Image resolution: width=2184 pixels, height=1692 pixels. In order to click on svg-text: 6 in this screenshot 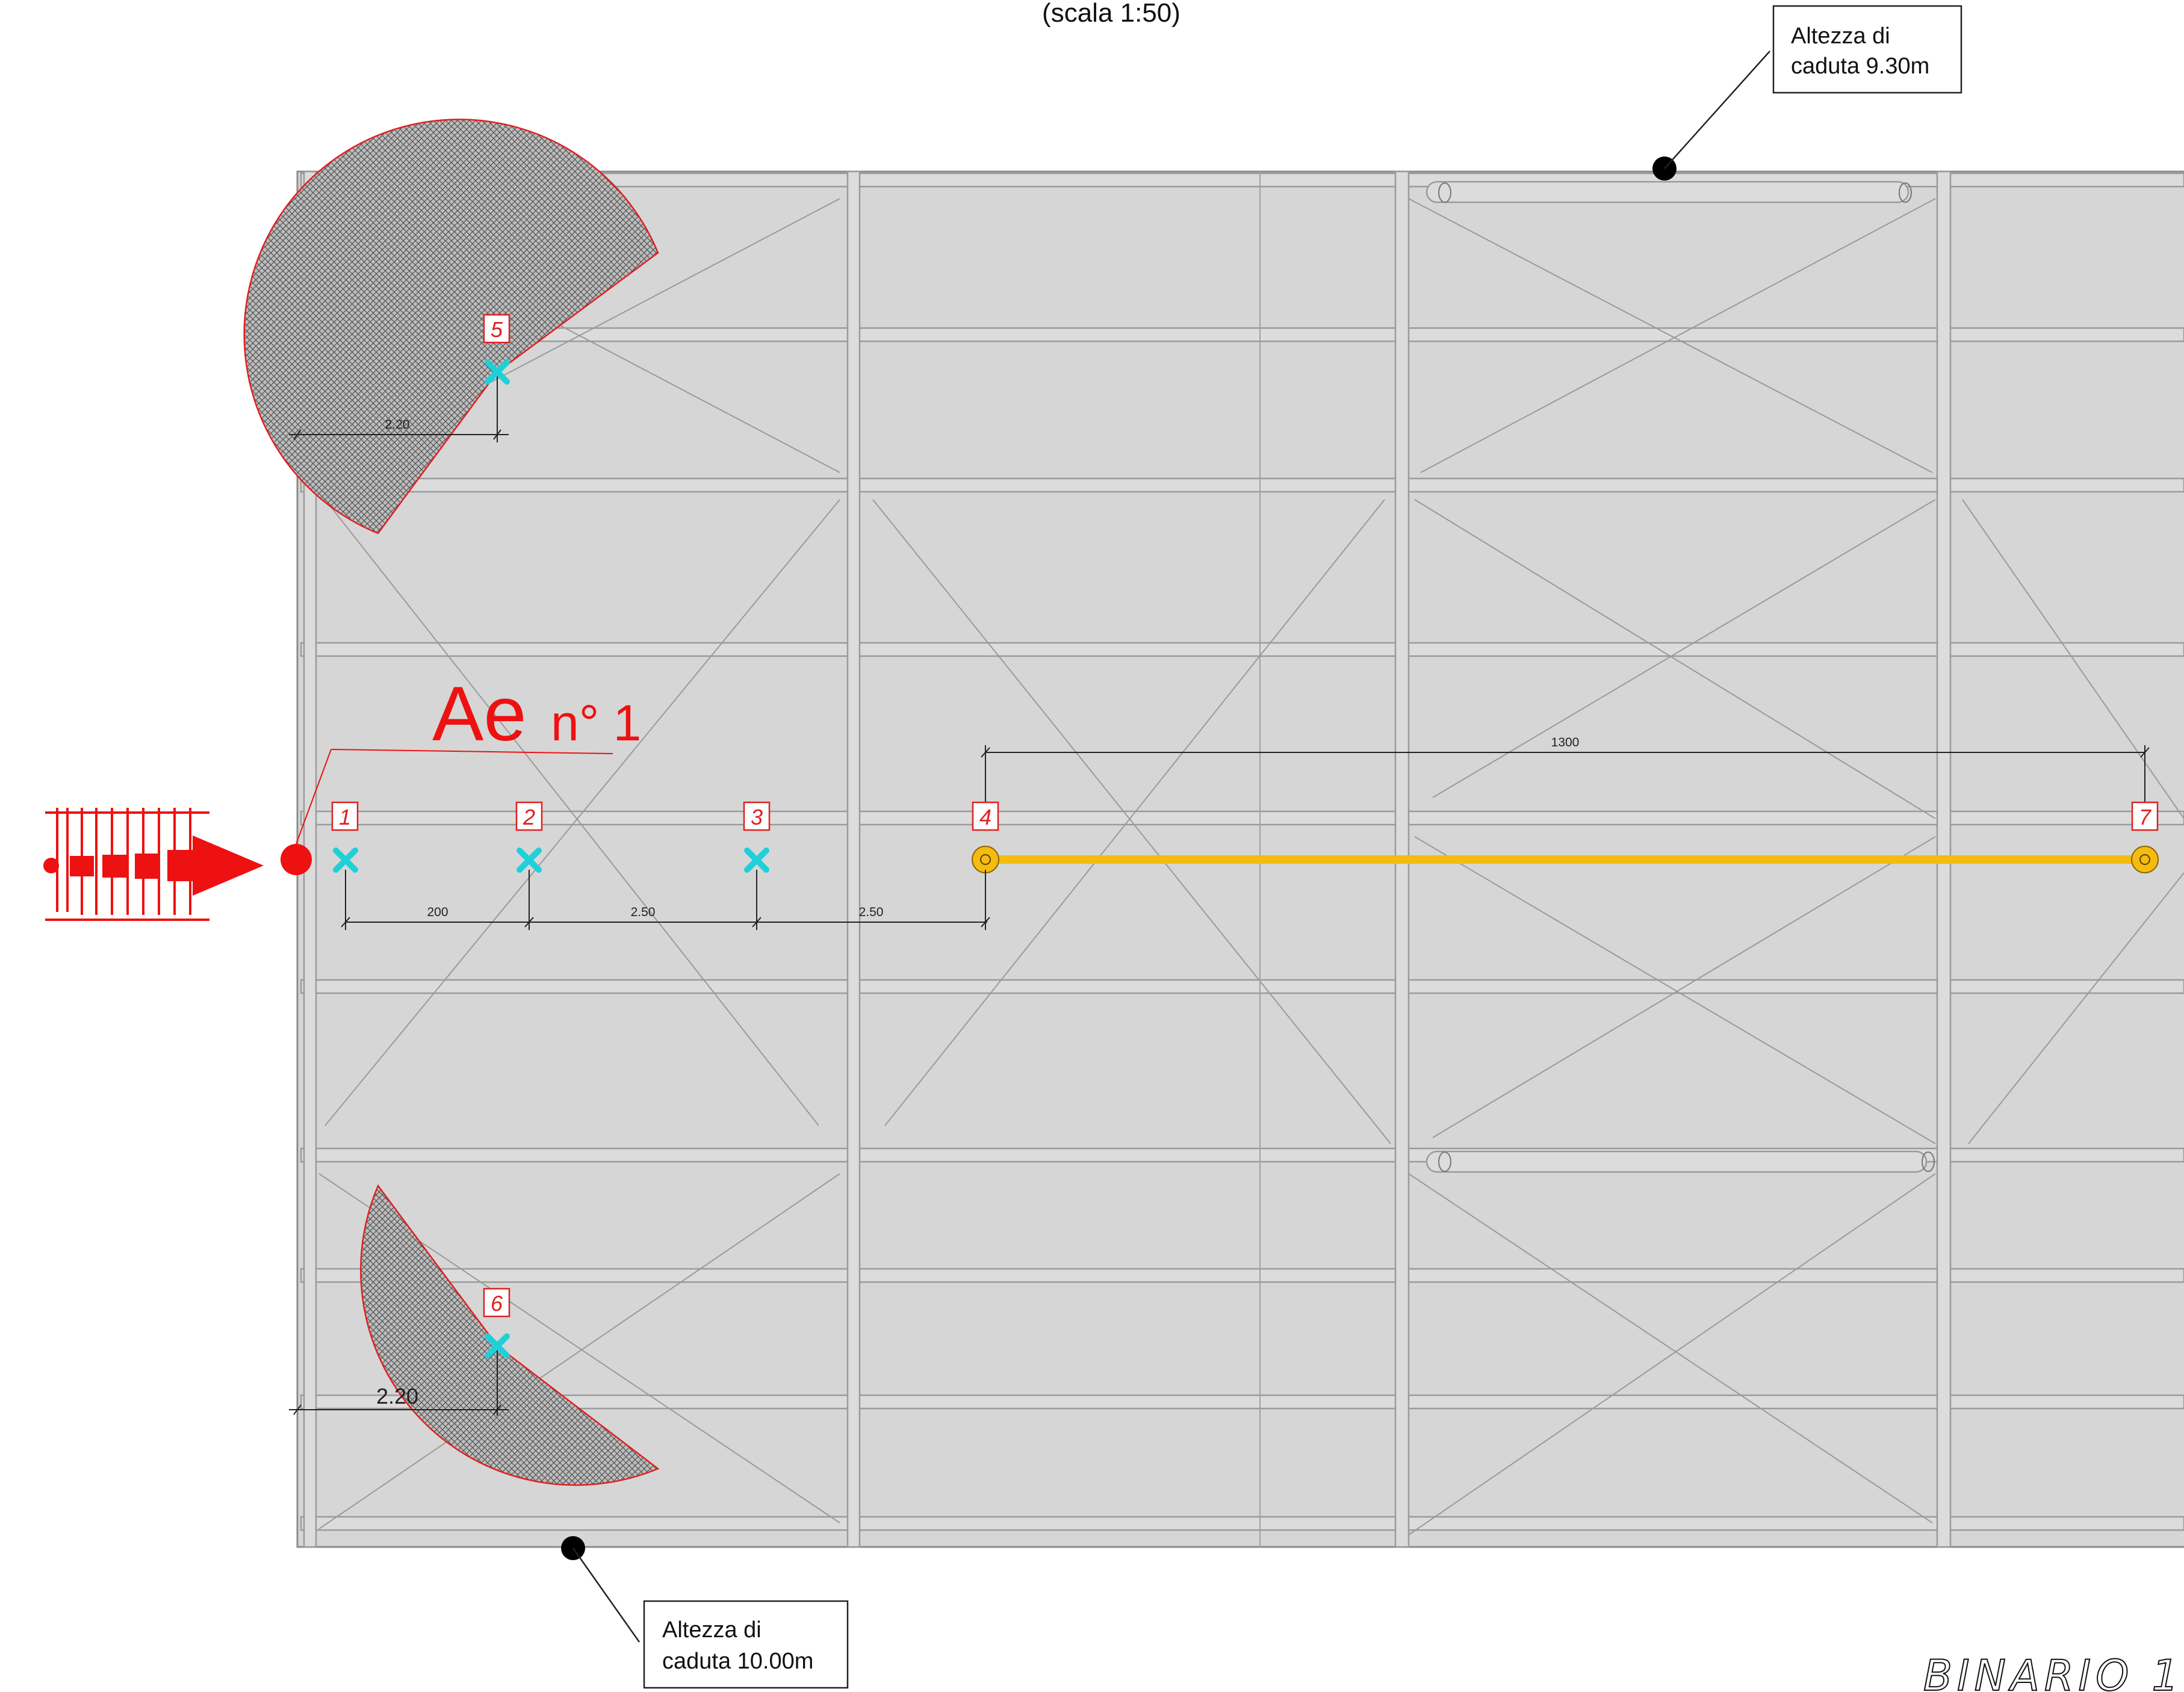, I will do `click(497, 1303)`.